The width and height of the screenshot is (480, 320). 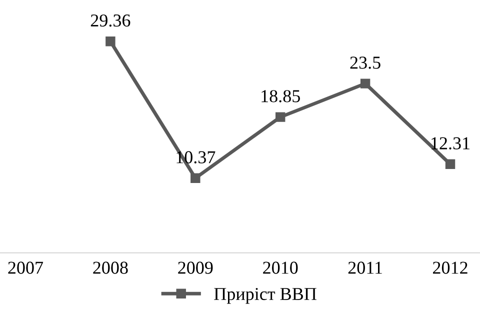 I want to click on data-label: 23.5, so click(x=365, y=62).